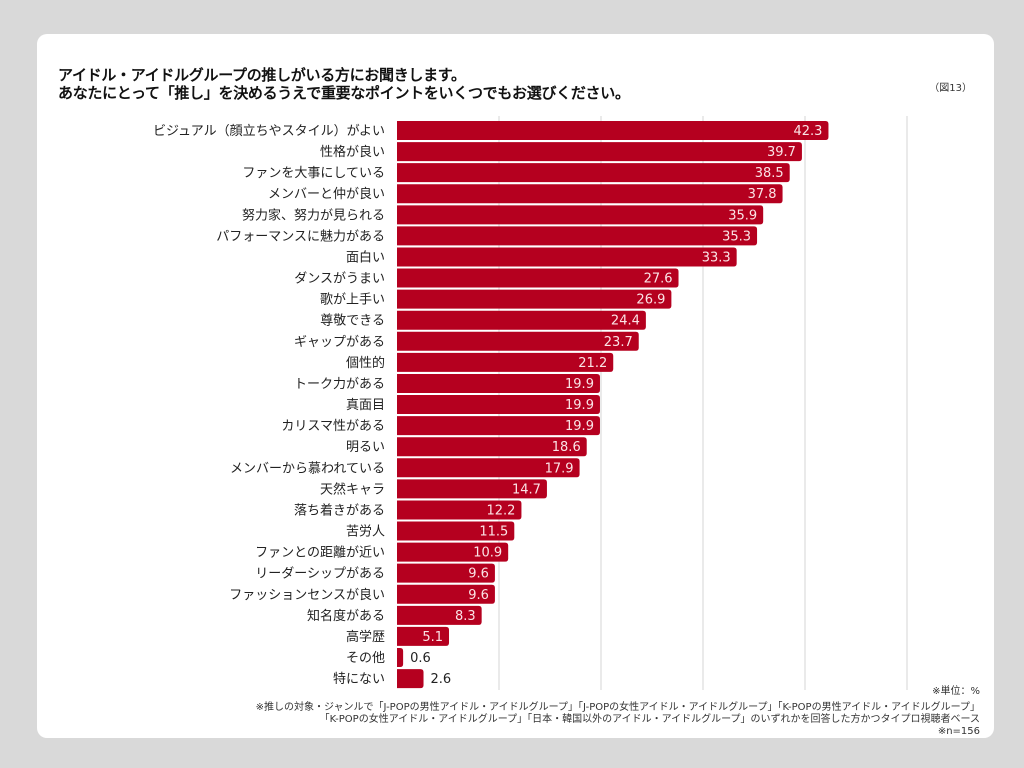 Image resolution: width=1024 pixels, height=768 pixels. What do you see at coordinates (500, 510) in the screenshot?
I see `value-label: 12.2` at bounding box center [500, 510].